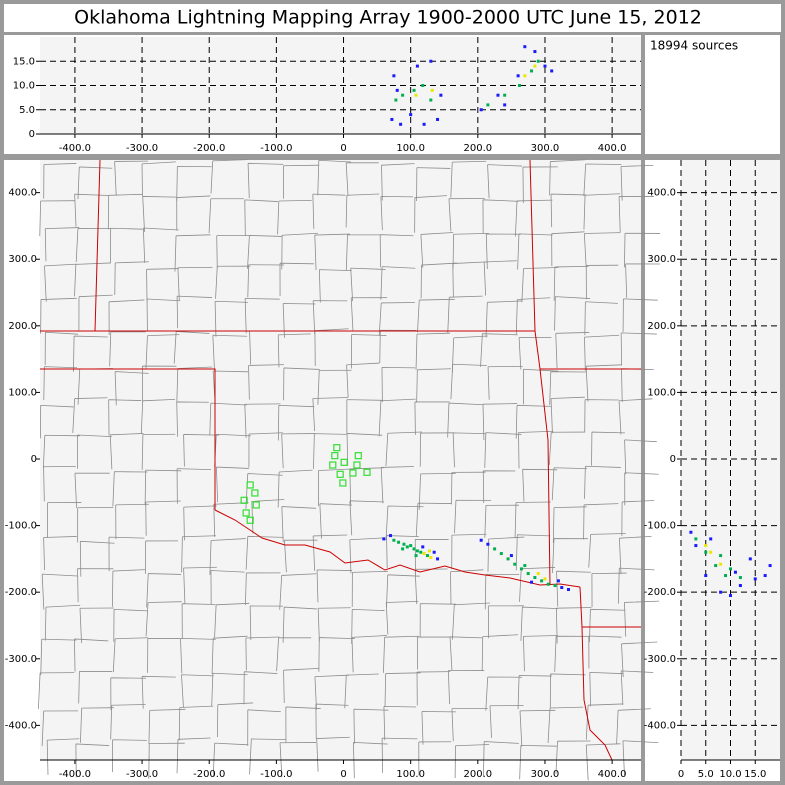 This screenshot has height=785, width=785. What do you see at coordinates (21, 659) in the screenshot?
I see `y-tick-label: -300.0` at bounding box center [21, 659].